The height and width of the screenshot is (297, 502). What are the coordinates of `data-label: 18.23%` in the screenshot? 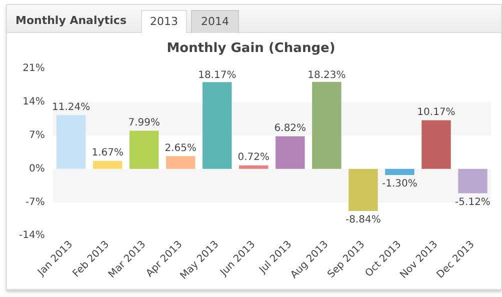 It's located at (327, 76).